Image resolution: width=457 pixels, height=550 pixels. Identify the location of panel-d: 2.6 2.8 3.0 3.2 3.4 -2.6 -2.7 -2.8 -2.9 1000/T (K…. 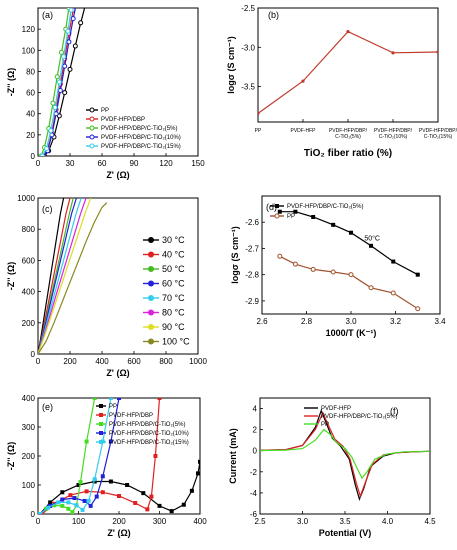
(338, 266).